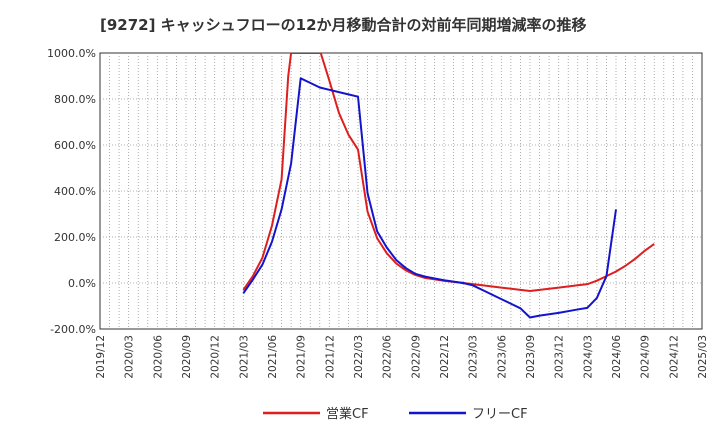  Describe the element at coordinates (75, 237) in the screenshot. I see `y-tick-label: 200.0%` at that location.